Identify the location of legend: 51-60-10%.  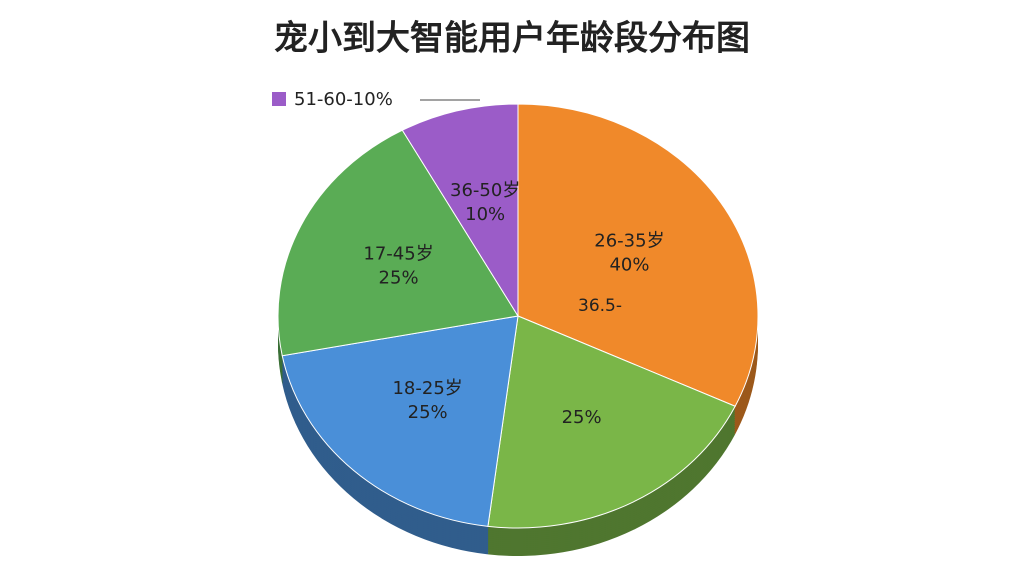
(376, 99).